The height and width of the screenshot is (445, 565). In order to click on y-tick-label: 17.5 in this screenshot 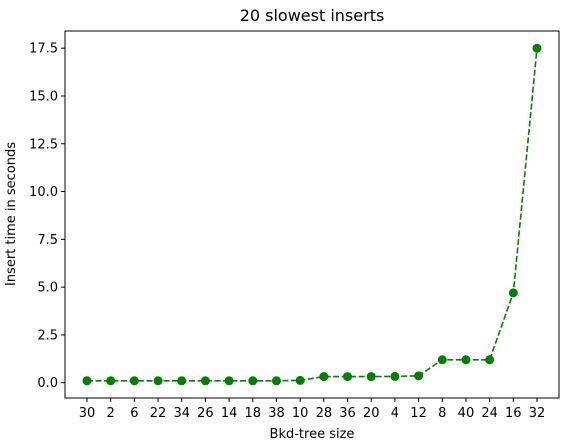, I will do `click(43, 49)`.